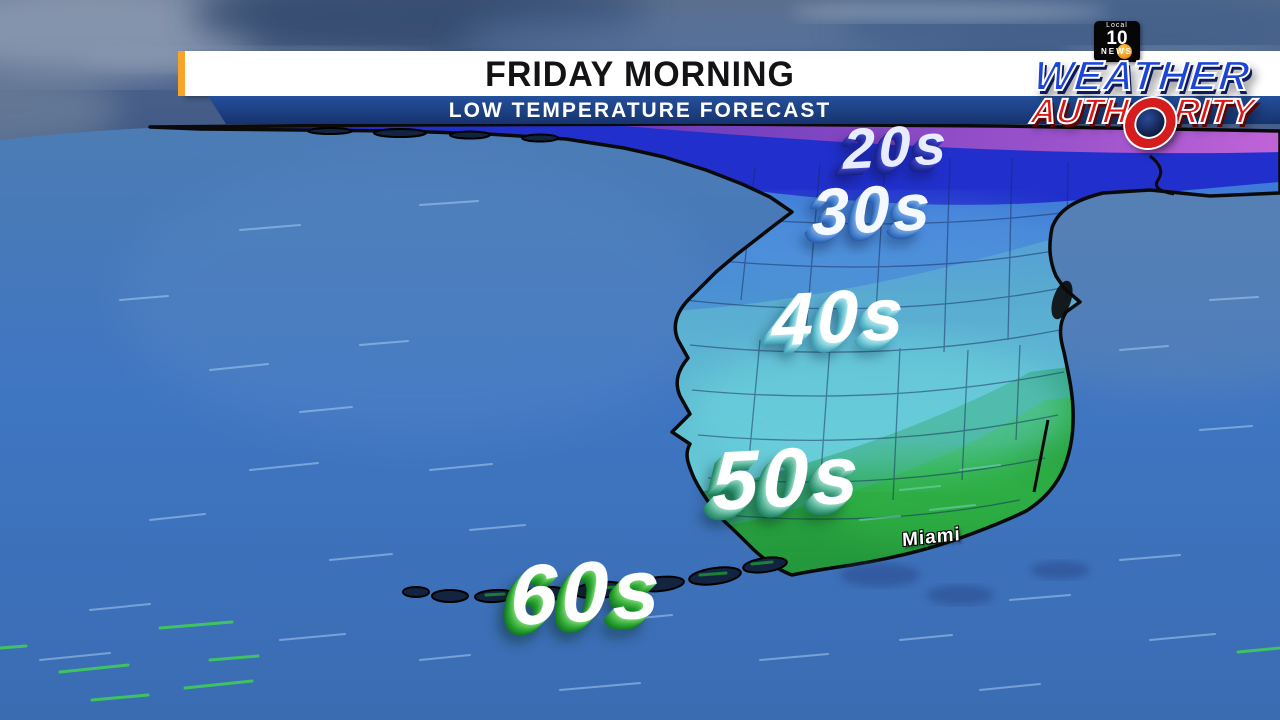 The width and height of the screenshot is (1280, 720). I want to click on temp-band-label-30s: 30s, so click(873, 209).